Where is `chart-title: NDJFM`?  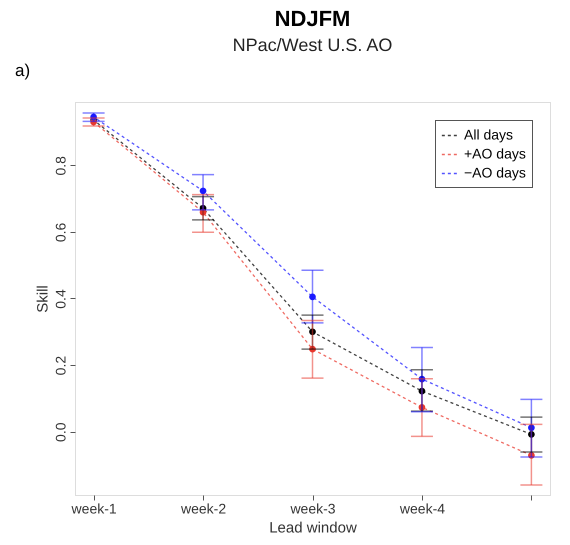 chart-title: NDJFM is located at coordinates (312, 18).